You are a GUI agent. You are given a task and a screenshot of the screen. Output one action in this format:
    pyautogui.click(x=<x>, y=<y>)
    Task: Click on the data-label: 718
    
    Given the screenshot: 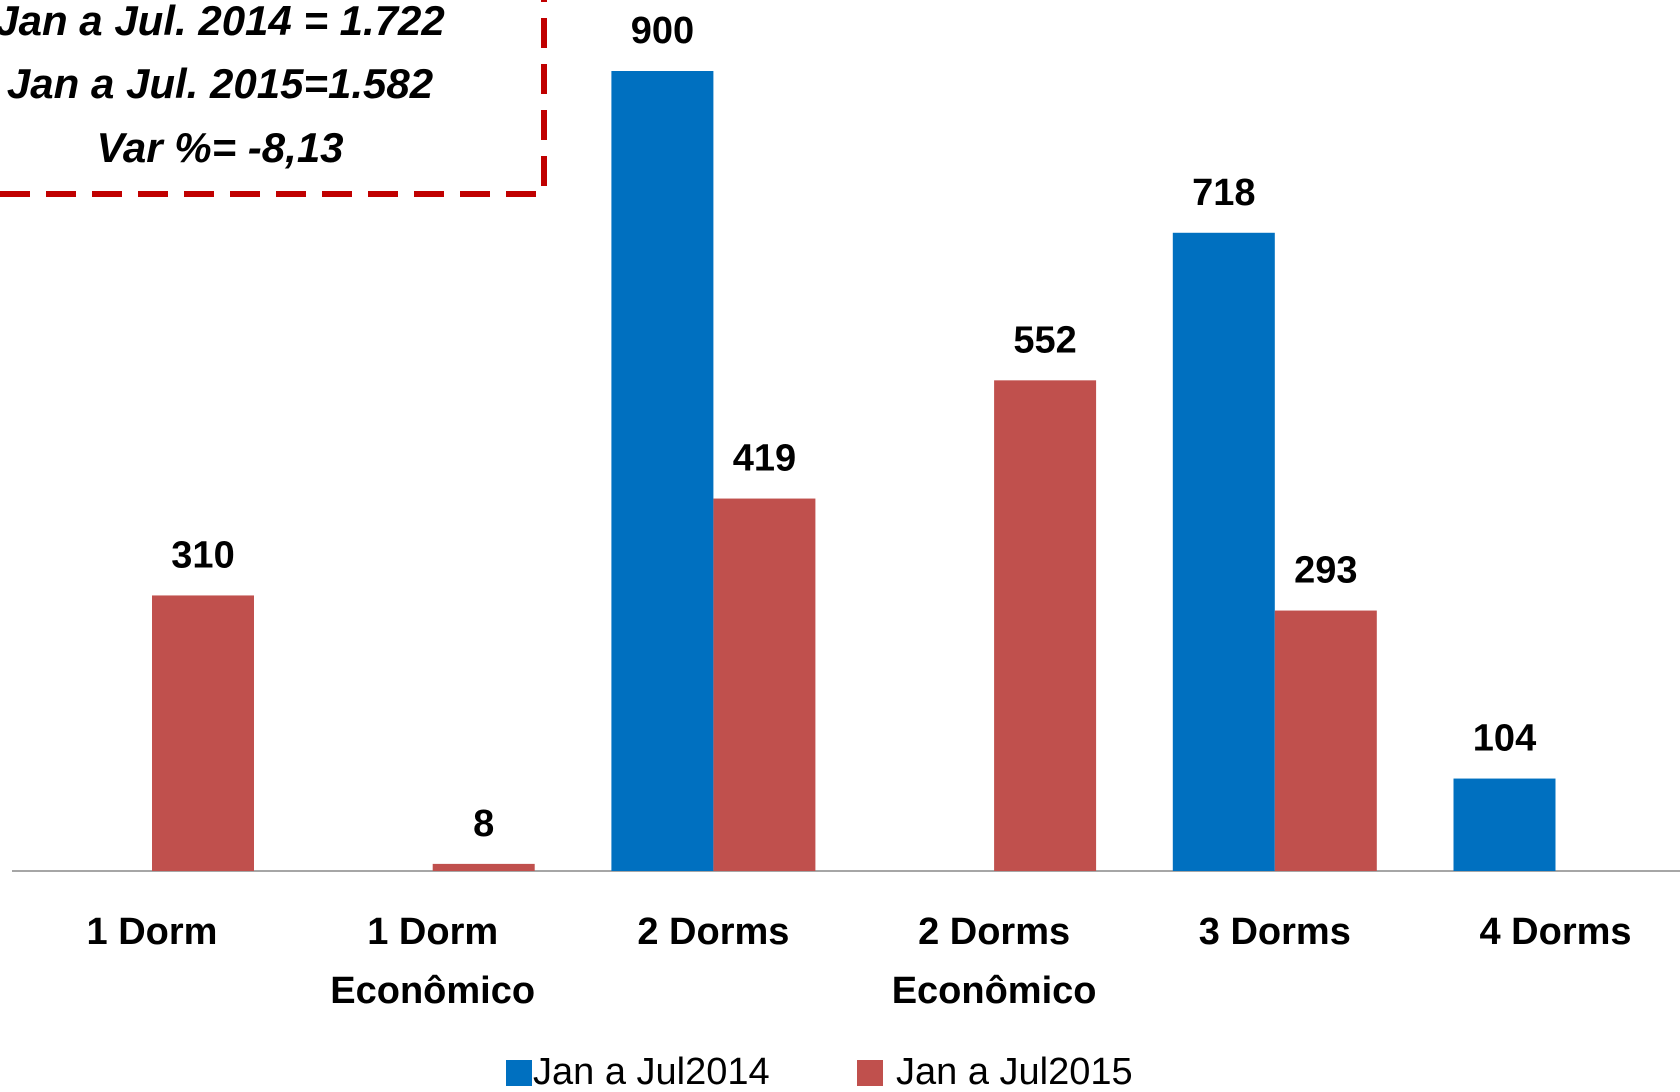 What is the action you would take?
    pyautogui.click(x=1223, y=193)
    